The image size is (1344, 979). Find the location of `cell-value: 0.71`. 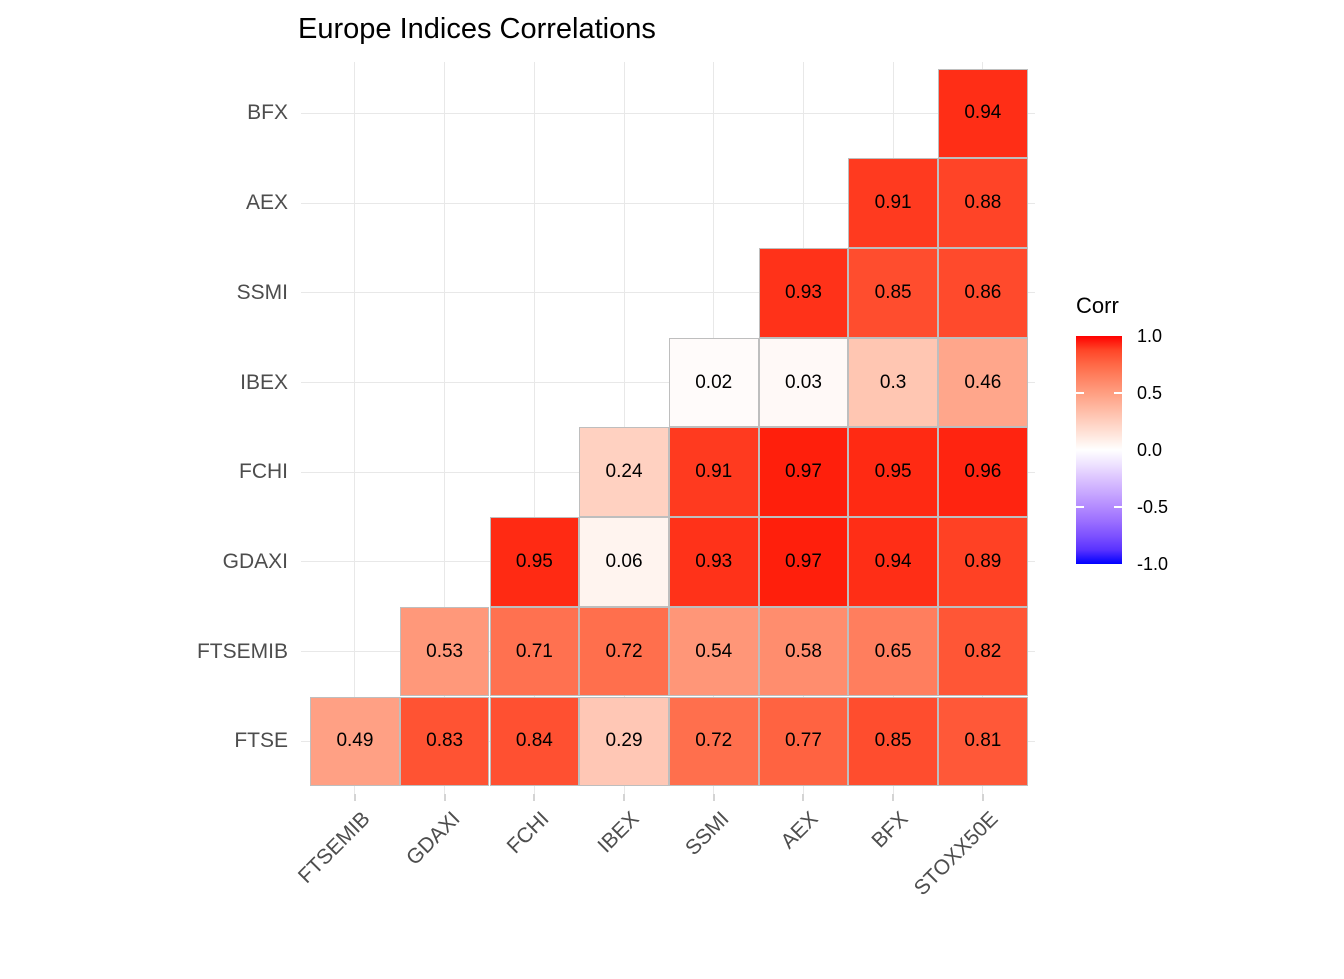

cell-value: 0.71 is located at coordinates (534, 651).